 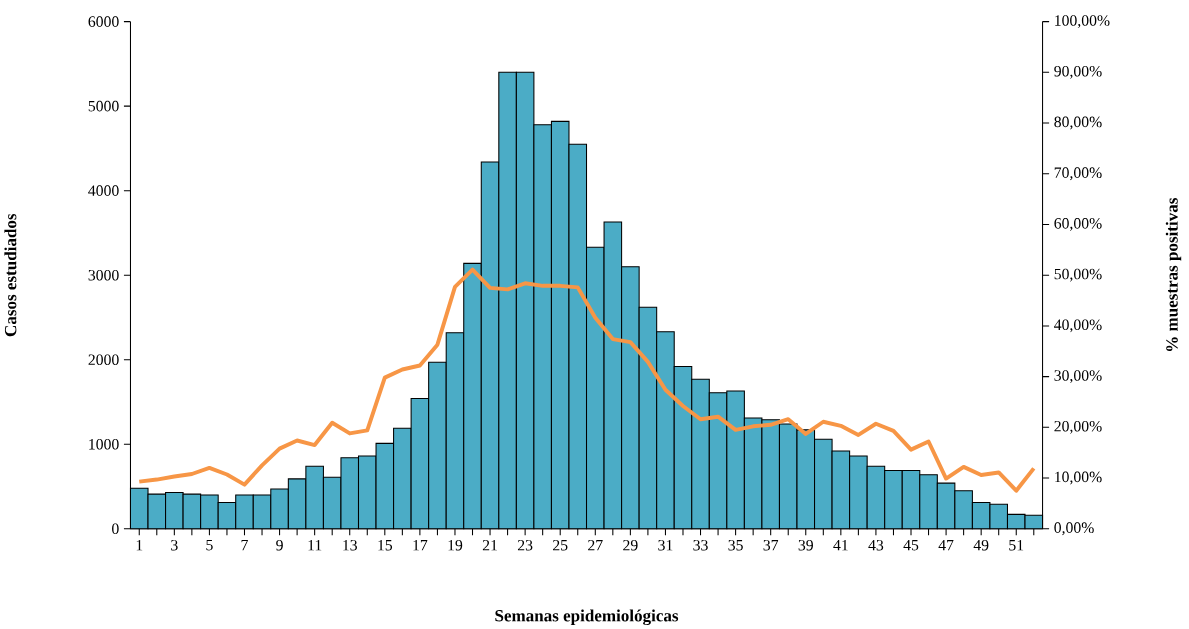 I want to click on x-tick-label: 51, so click(x=1016, y=545).